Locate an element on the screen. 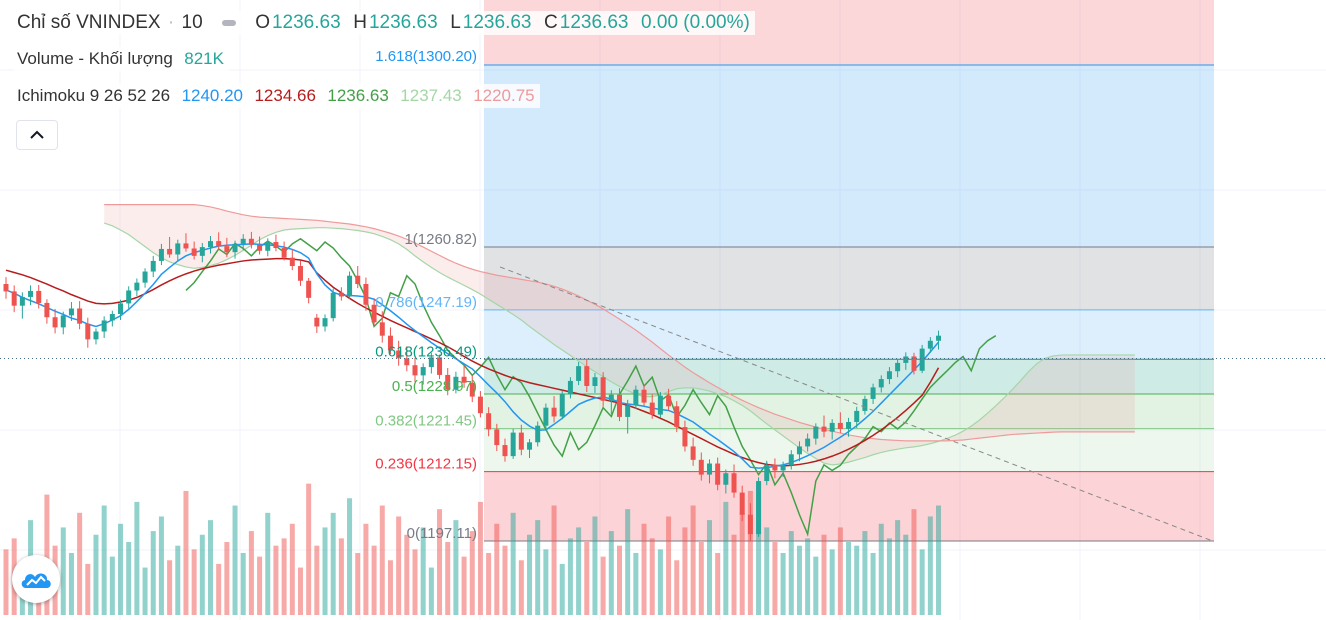 The image size is (1326, 620). collapse-legend-button is located at coordinates (37, 135).